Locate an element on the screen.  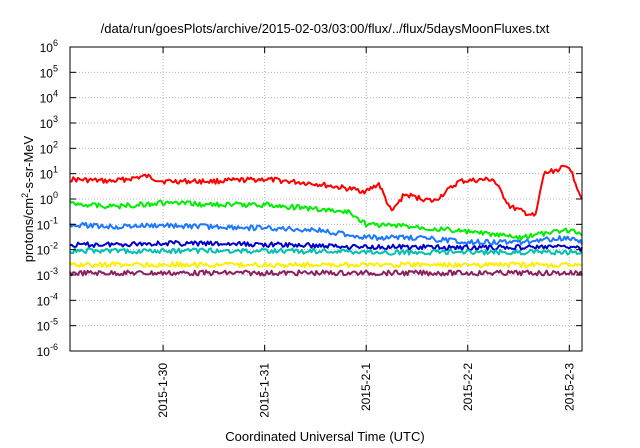
y-tick-label: 10³ is located at coordinates (49, 122).